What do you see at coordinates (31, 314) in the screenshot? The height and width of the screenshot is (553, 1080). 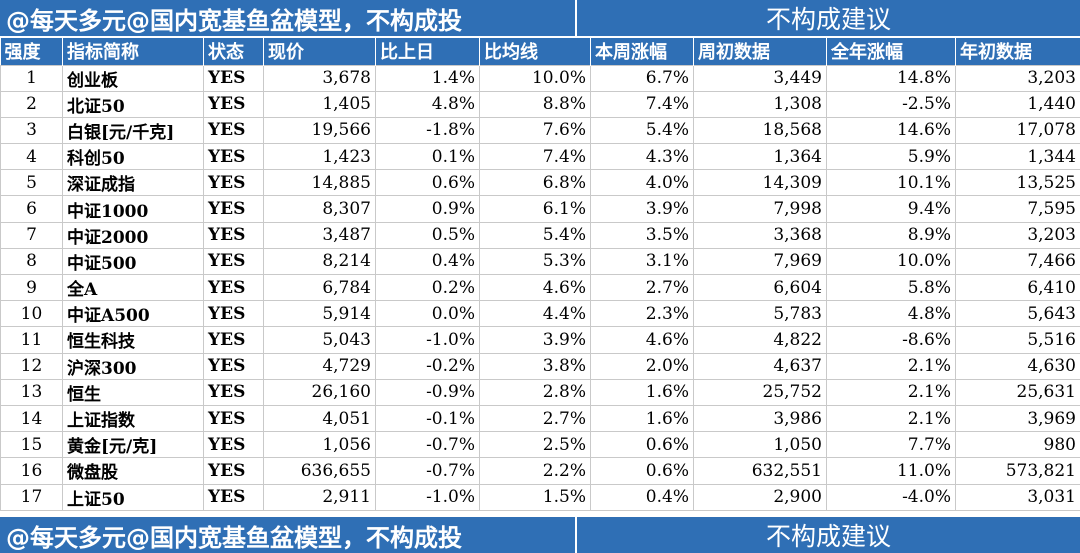 I see `cell-strength: 10` at bounding box center [31, 314].